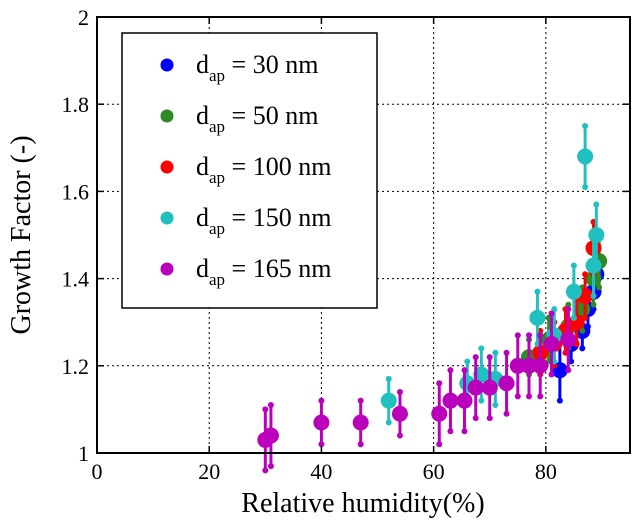  What do you see at coordinates (278, 166) in the screenshot?
I see `legend-label-value: = 100 nm` at bounding box center [278, 166].